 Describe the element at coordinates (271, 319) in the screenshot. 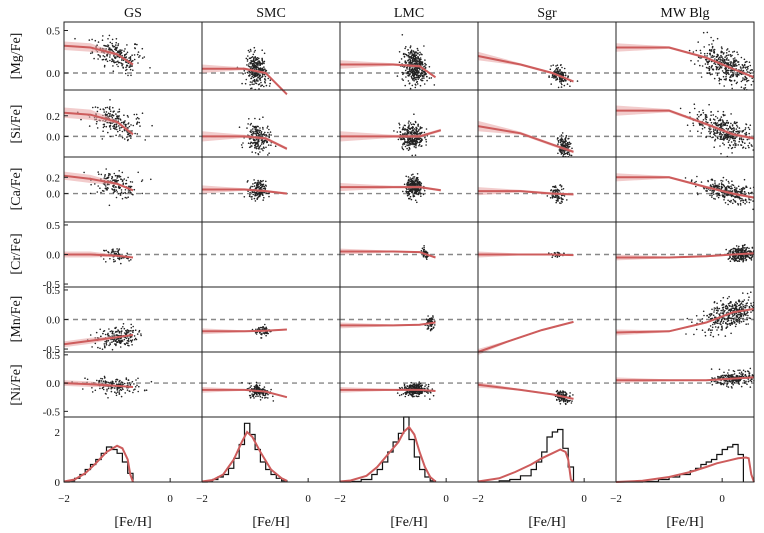

I see `panel-smc-mn-fe` at that location.